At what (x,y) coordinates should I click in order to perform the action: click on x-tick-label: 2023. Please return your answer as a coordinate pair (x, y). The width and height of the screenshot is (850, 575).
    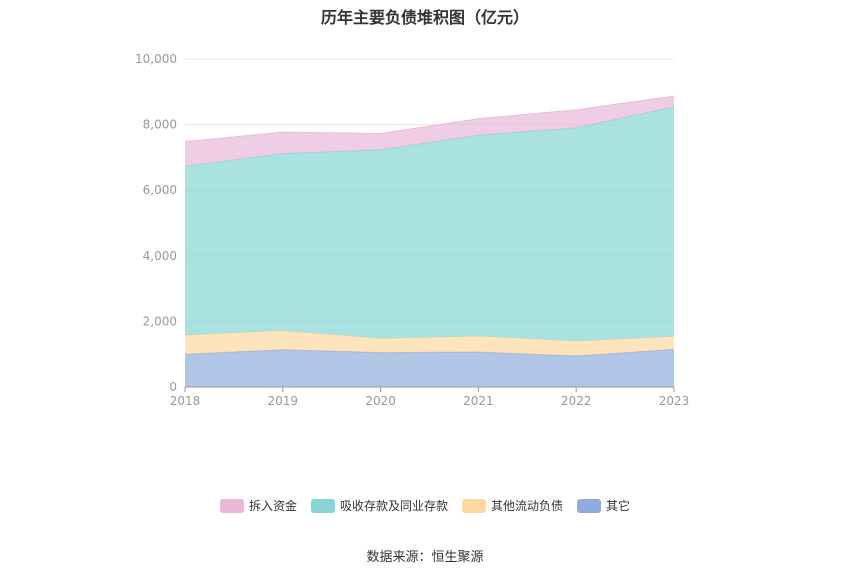
    Looking at the image, I should click on (674, 401).